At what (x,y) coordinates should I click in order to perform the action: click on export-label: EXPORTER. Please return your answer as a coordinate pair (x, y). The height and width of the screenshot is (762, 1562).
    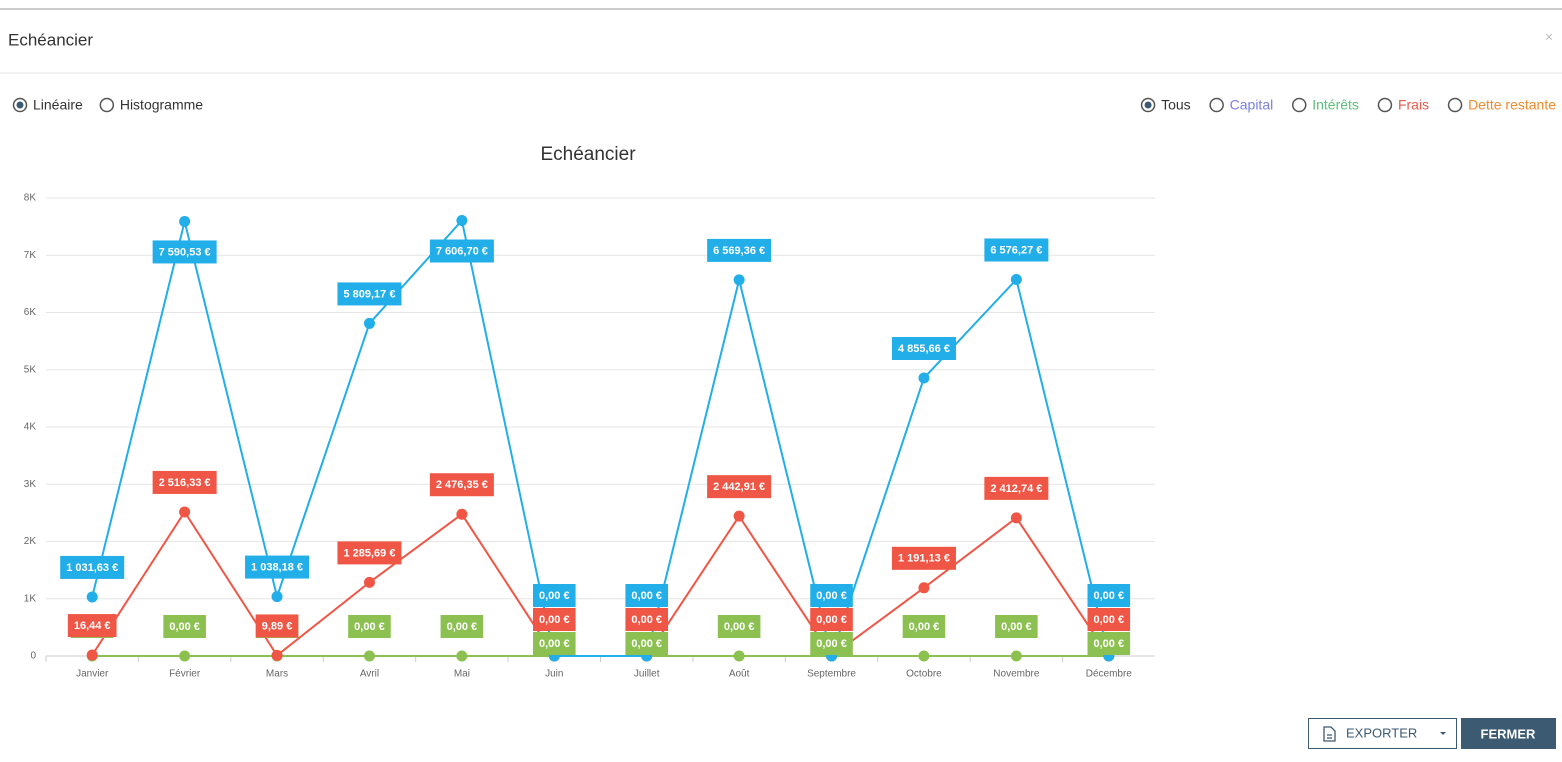
    Looking at the image, I should click on (1381, 732).